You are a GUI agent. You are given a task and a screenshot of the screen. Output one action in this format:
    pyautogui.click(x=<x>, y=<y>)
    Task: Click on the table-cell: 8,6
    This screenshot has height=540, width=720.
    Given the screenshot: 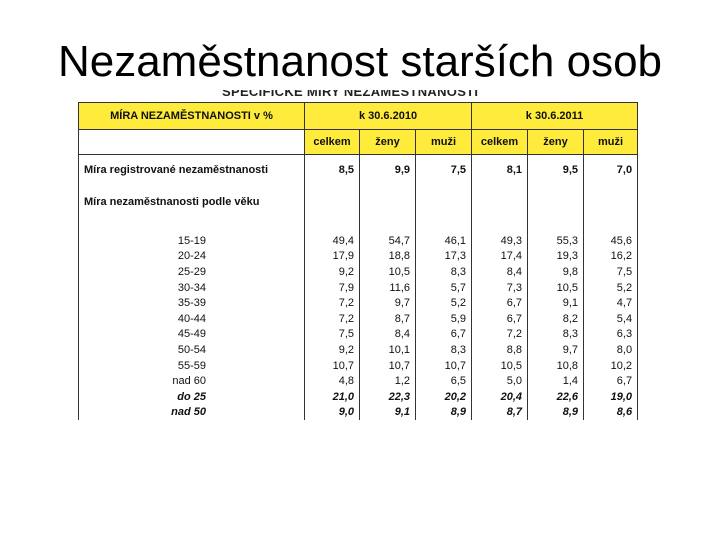 What is the action you would take?
    pyautogui.click(x=611, y=412)
    